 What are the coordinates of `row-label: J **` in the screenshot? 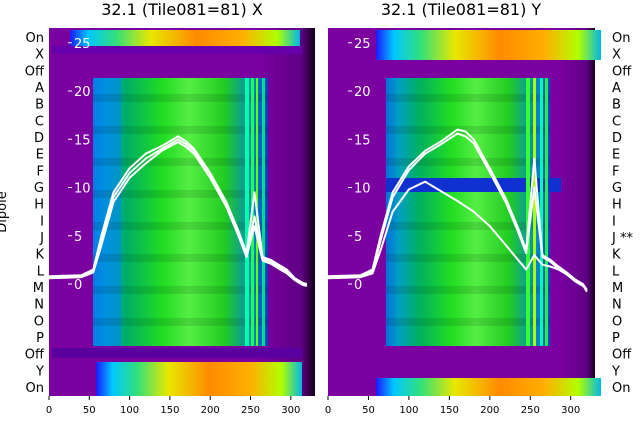 It's located at (622, 238).